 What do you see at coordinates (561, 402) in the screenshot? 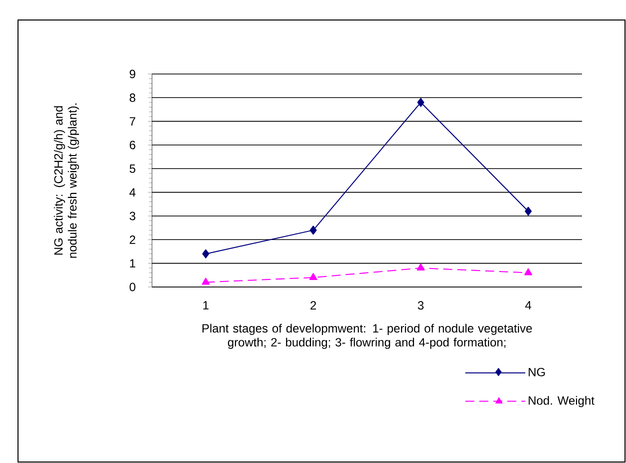
I see `legend-label: Nod. Weight` at bounding box center [561, 402].